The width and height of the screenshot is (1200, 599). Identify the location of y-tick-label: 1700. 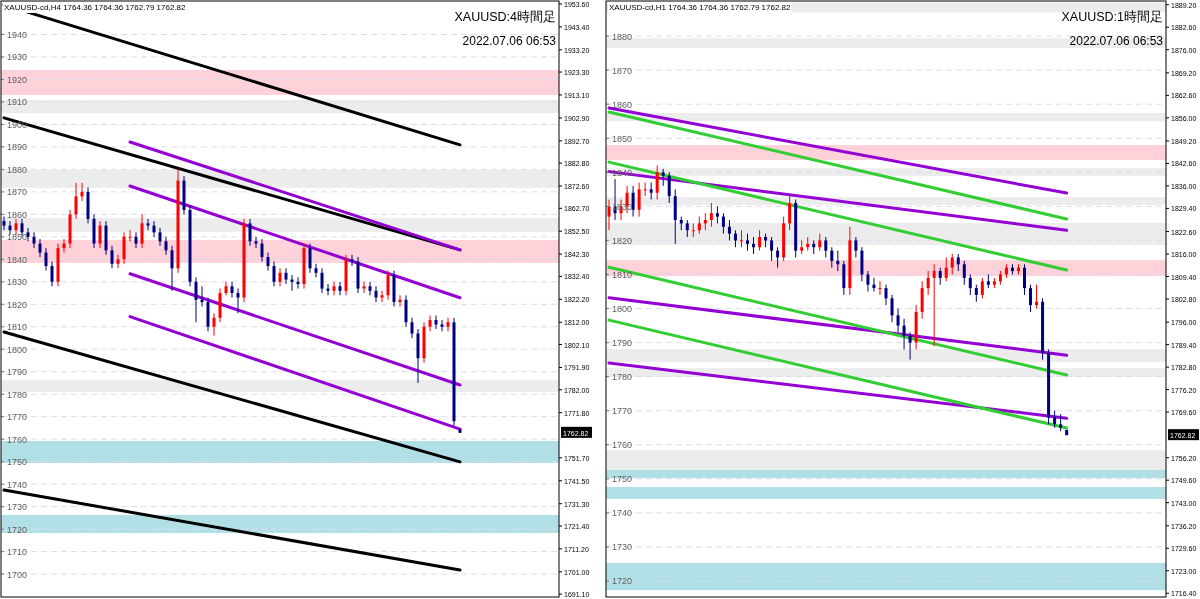
(17, 574).